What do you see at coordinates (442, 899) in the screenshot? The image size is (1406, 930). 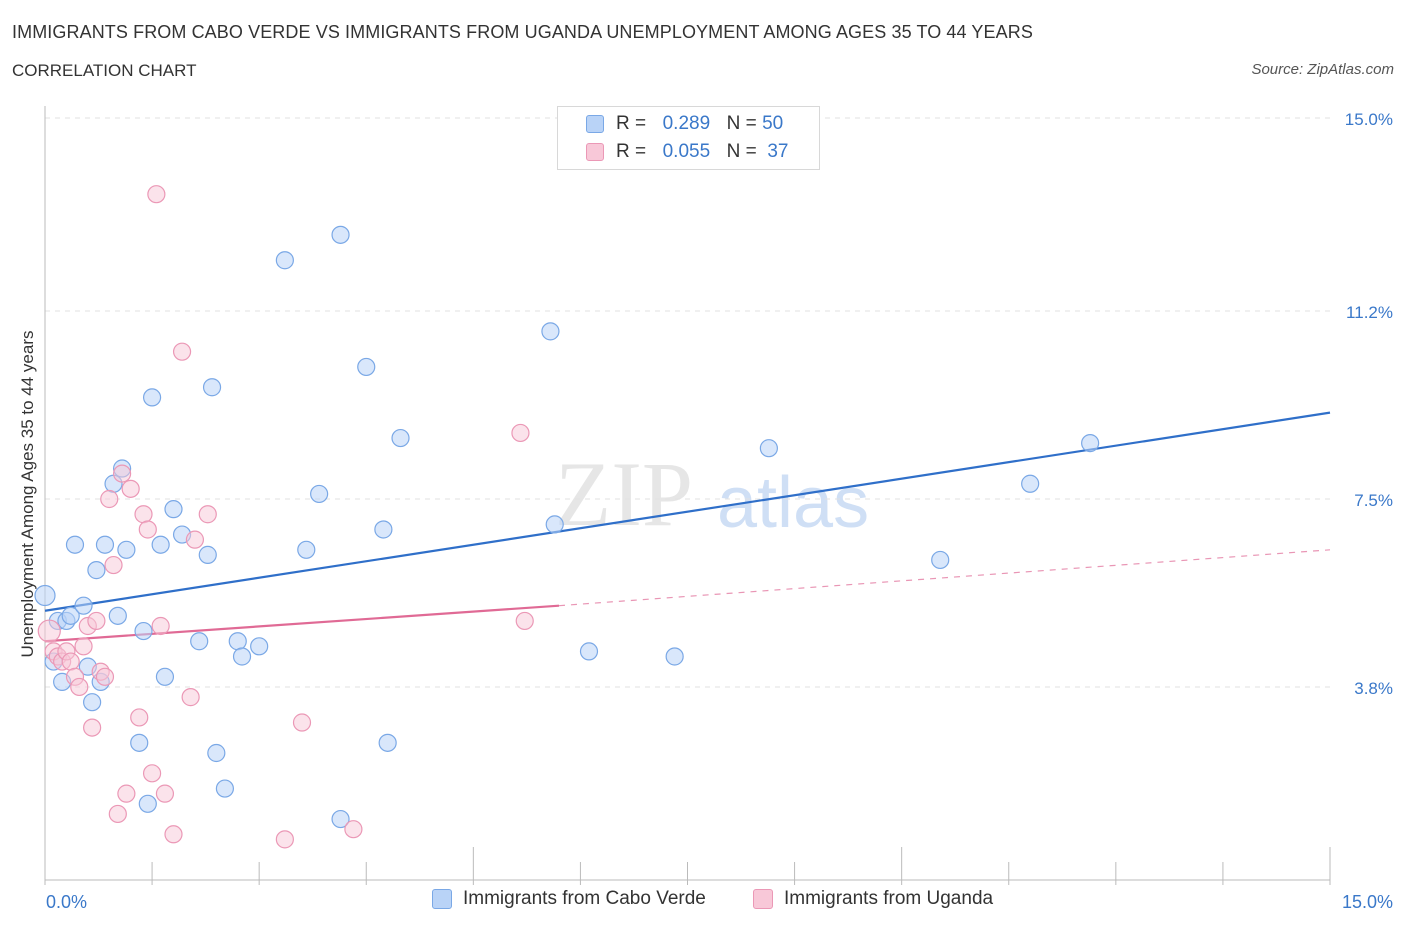 I see `bottom-legend-swatch-blue` at bounding box center [442, 899].